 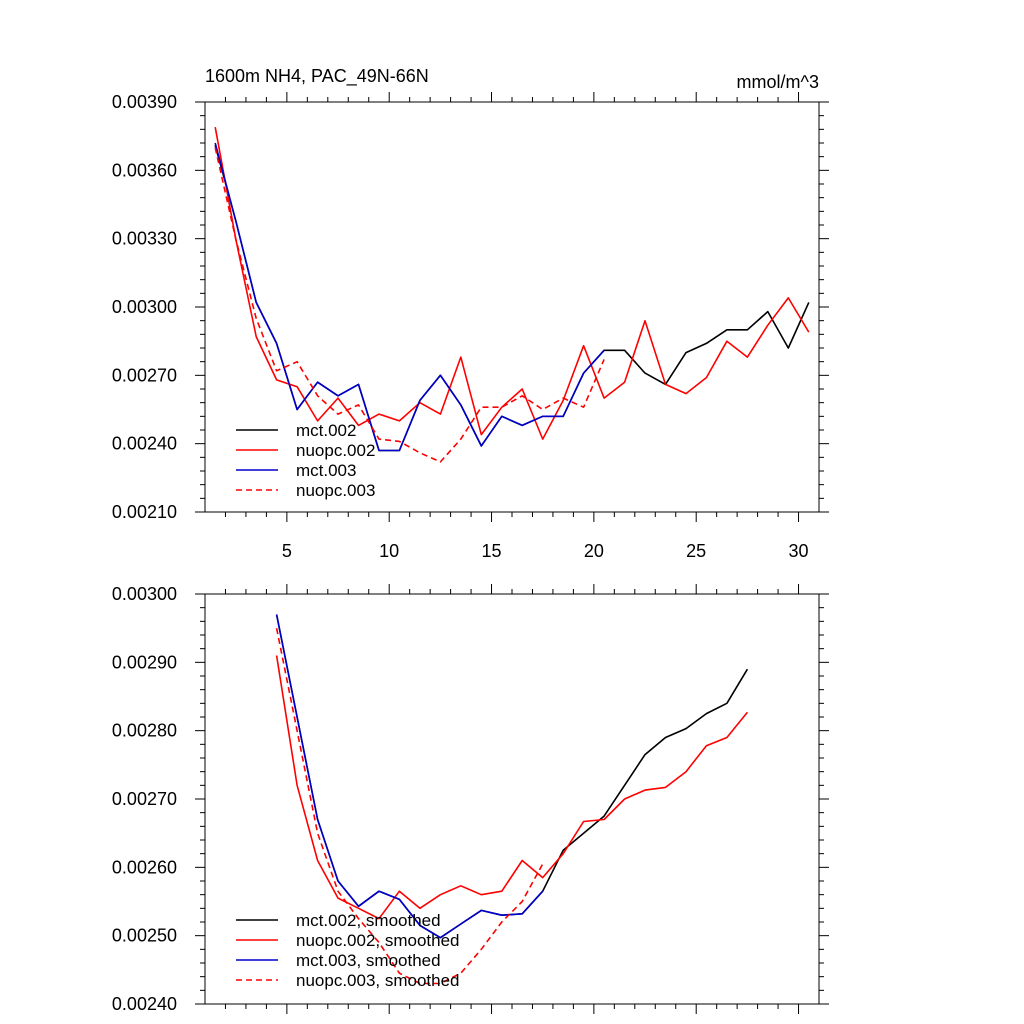 I want to click on y-tick-label: 0.00210, so click(x=144, y=512).